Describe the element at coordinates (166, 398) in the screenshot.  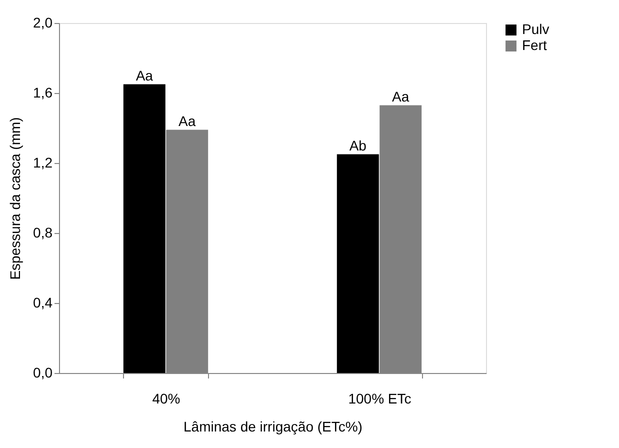
I see `x-tick-label: 40%` at that location.